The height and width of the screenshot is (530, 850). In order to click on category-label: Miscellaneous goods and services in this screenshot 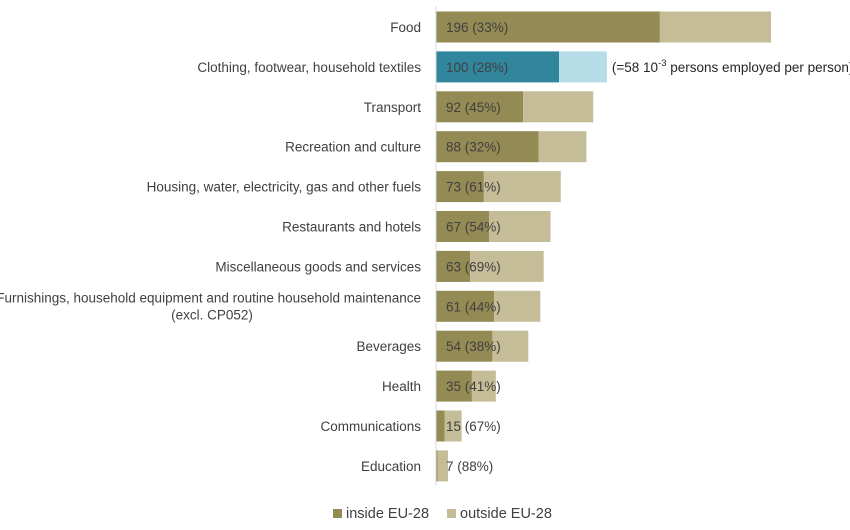, I will do `click(318, 266)`.